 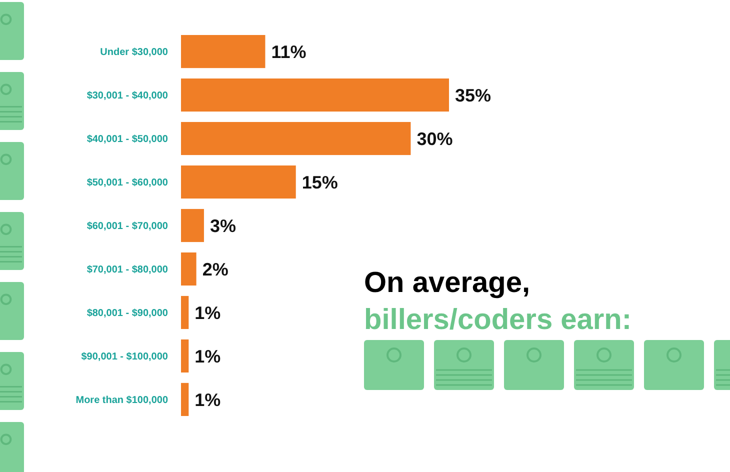 What do you see at coordinates (124, 356) in the screenshot?
I see `y-tick-label: $90,001 - $100,000` at bounding box center [124, 356].